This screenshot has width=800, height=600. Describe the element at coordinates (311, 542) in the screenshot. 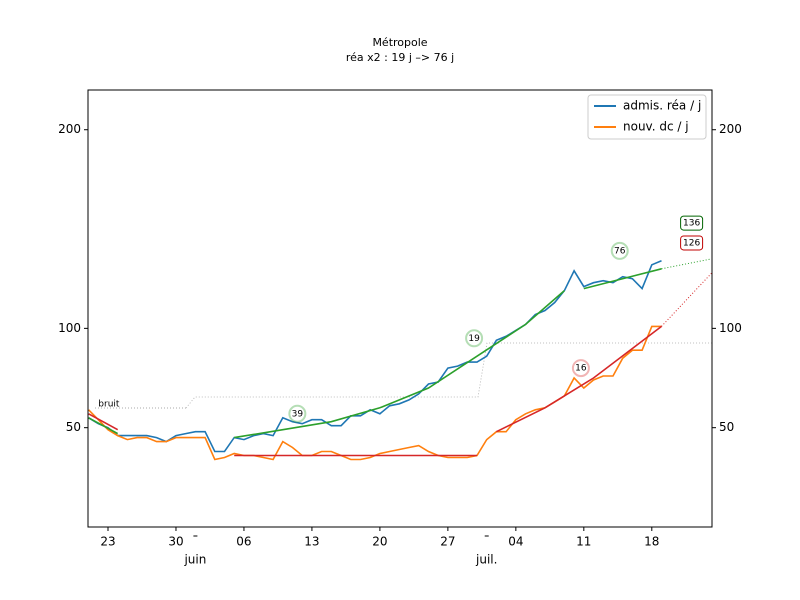

I see `x-tick-label: 13` at that location.